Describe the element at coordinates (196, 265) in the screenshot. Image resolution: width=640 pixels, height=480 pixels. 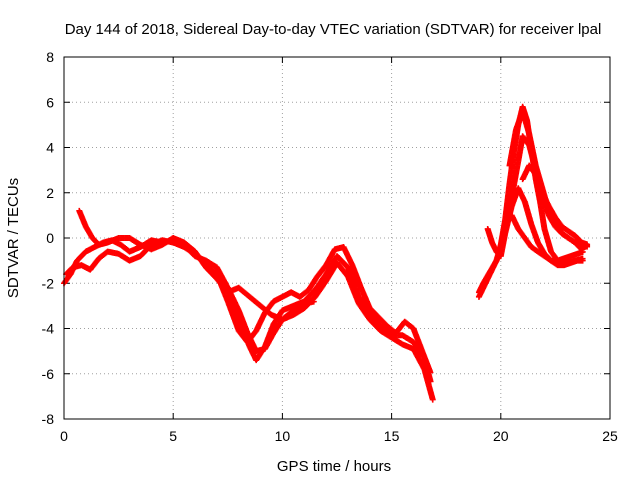
I see `series-s3` at that location.